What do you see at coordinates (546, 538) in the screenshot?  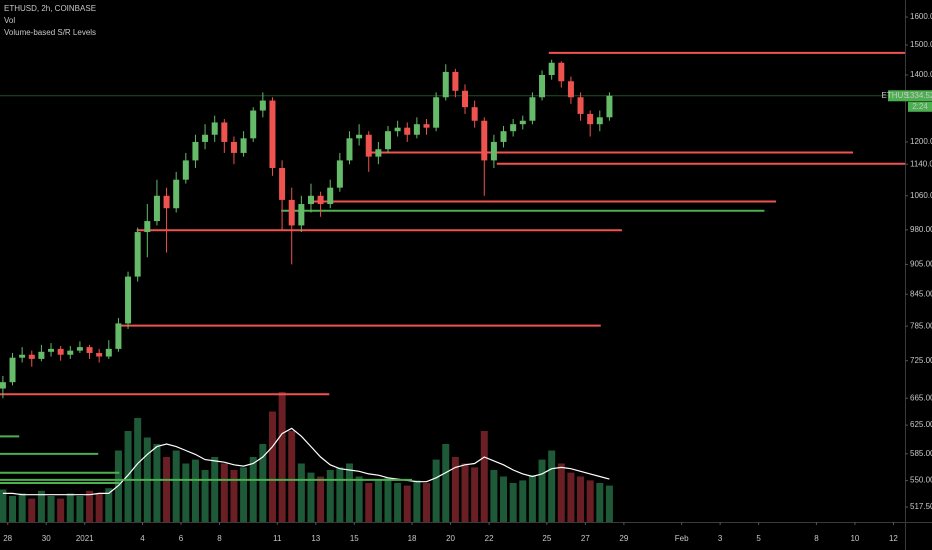 I see `x-tick-label: 25` at bounding box center [546, 538].